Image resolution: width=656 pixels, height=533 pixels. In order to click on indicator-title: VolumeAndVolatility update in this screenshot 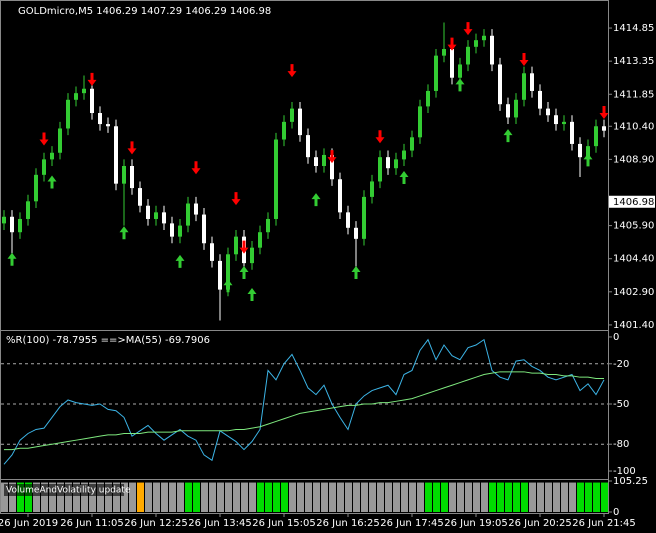, I will do `click(68, 491)`.